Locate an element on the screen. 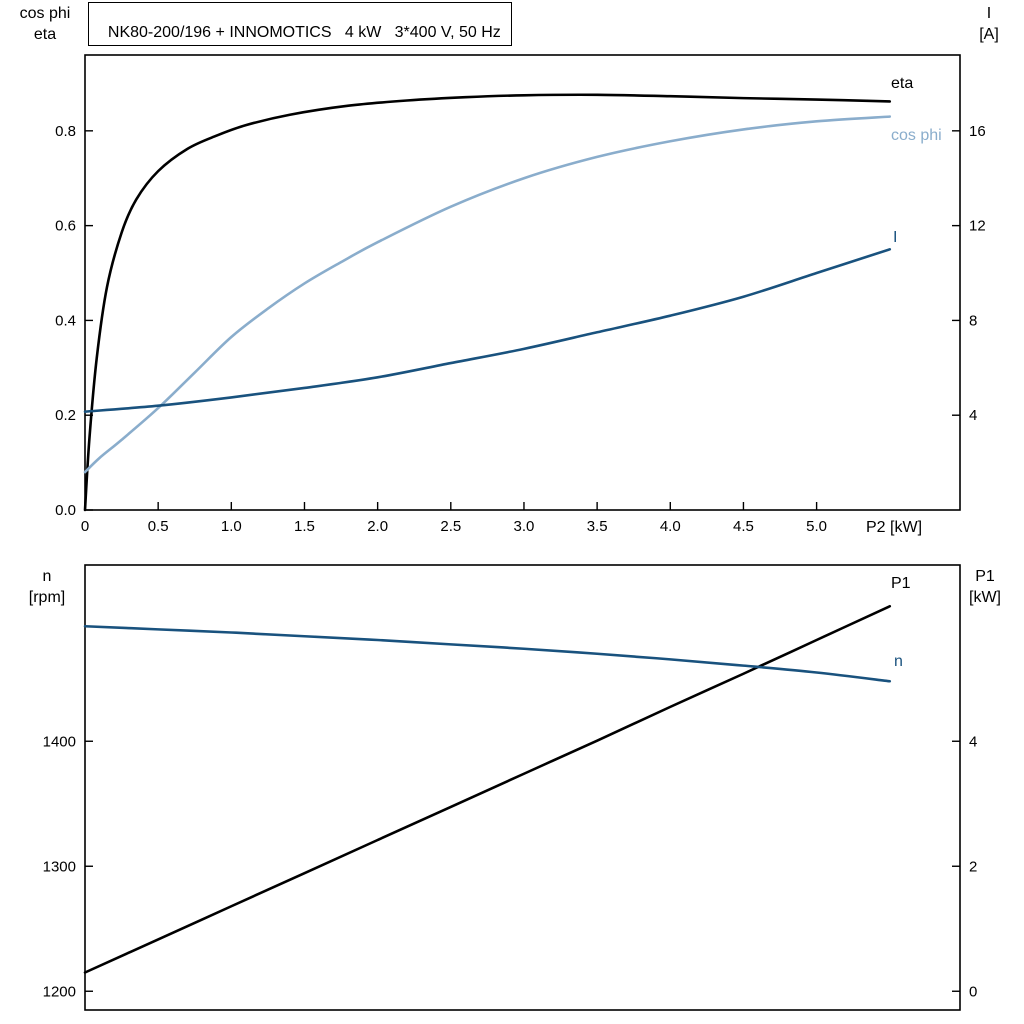 This screenshot has height=1024, width=1024. axis-title-cos-phi: cos phi is located at coordinates (45, 13).